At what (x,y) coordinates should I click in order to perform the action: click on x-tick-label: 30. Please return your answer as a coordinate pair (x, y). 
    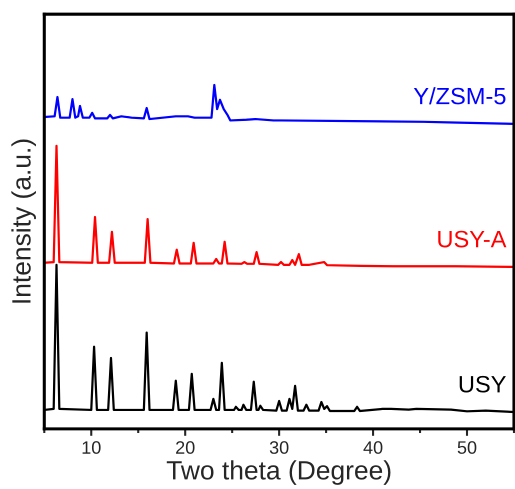
    Looking at the image, I should click on (279, 447).